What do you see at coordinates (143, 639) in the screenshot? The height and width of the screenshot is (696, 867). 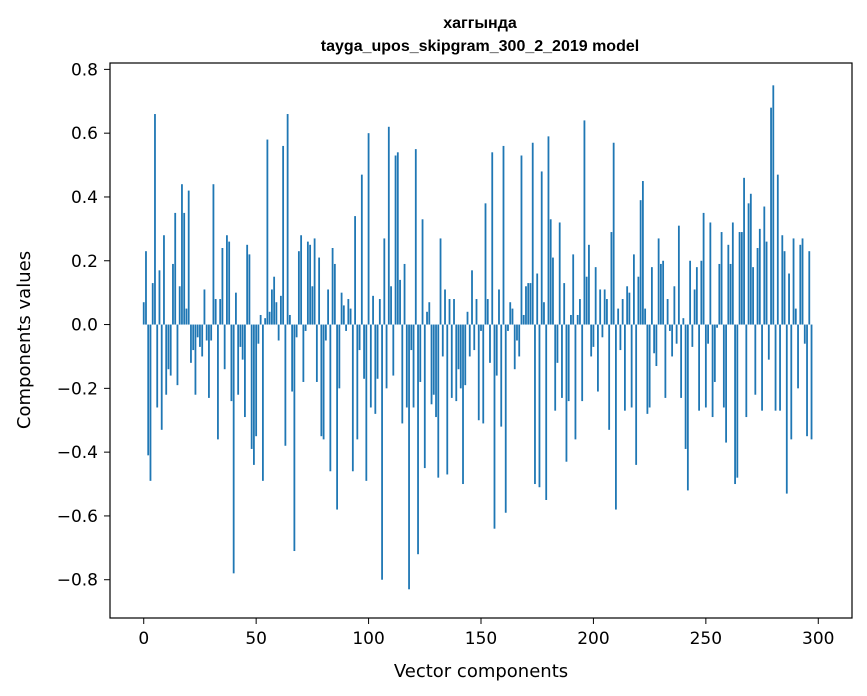 I see `x-tick-label: 0` at bounding box center [143, 639].